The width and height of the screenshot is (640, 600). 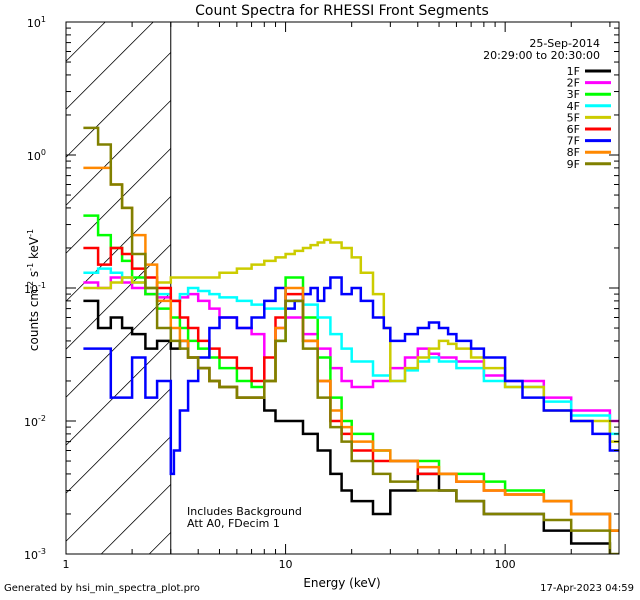 I want to click on legend-label-3F: 3F, so click(x=573, y=94).